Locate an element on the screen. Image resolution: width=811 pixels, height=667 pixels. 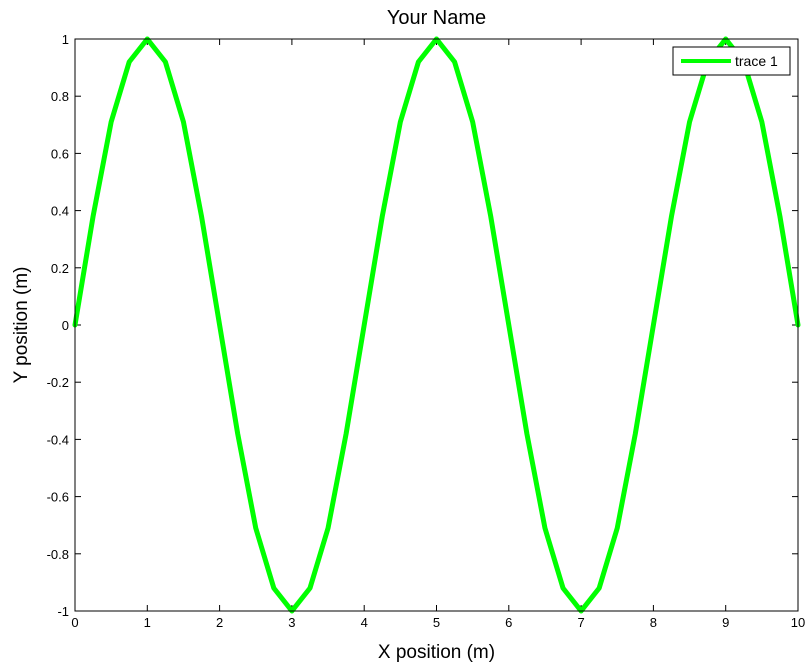
x-tick-label: 10 is located at coordinates (798, 622).